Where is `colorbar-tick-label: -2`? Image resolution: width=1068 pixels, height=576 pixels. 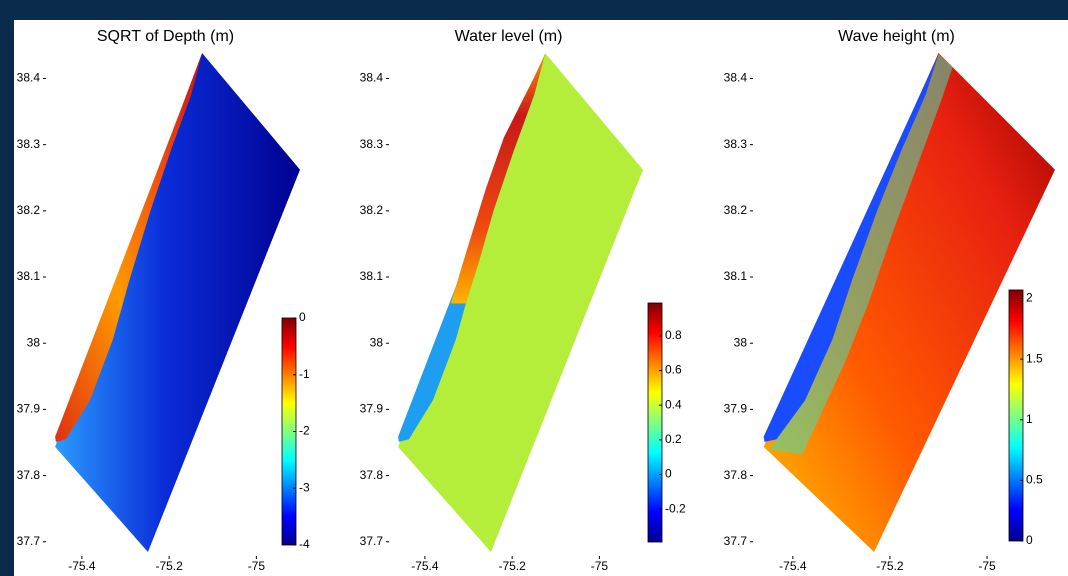 colorbar-tick-label: -2 is located at coordinates (304, 431).